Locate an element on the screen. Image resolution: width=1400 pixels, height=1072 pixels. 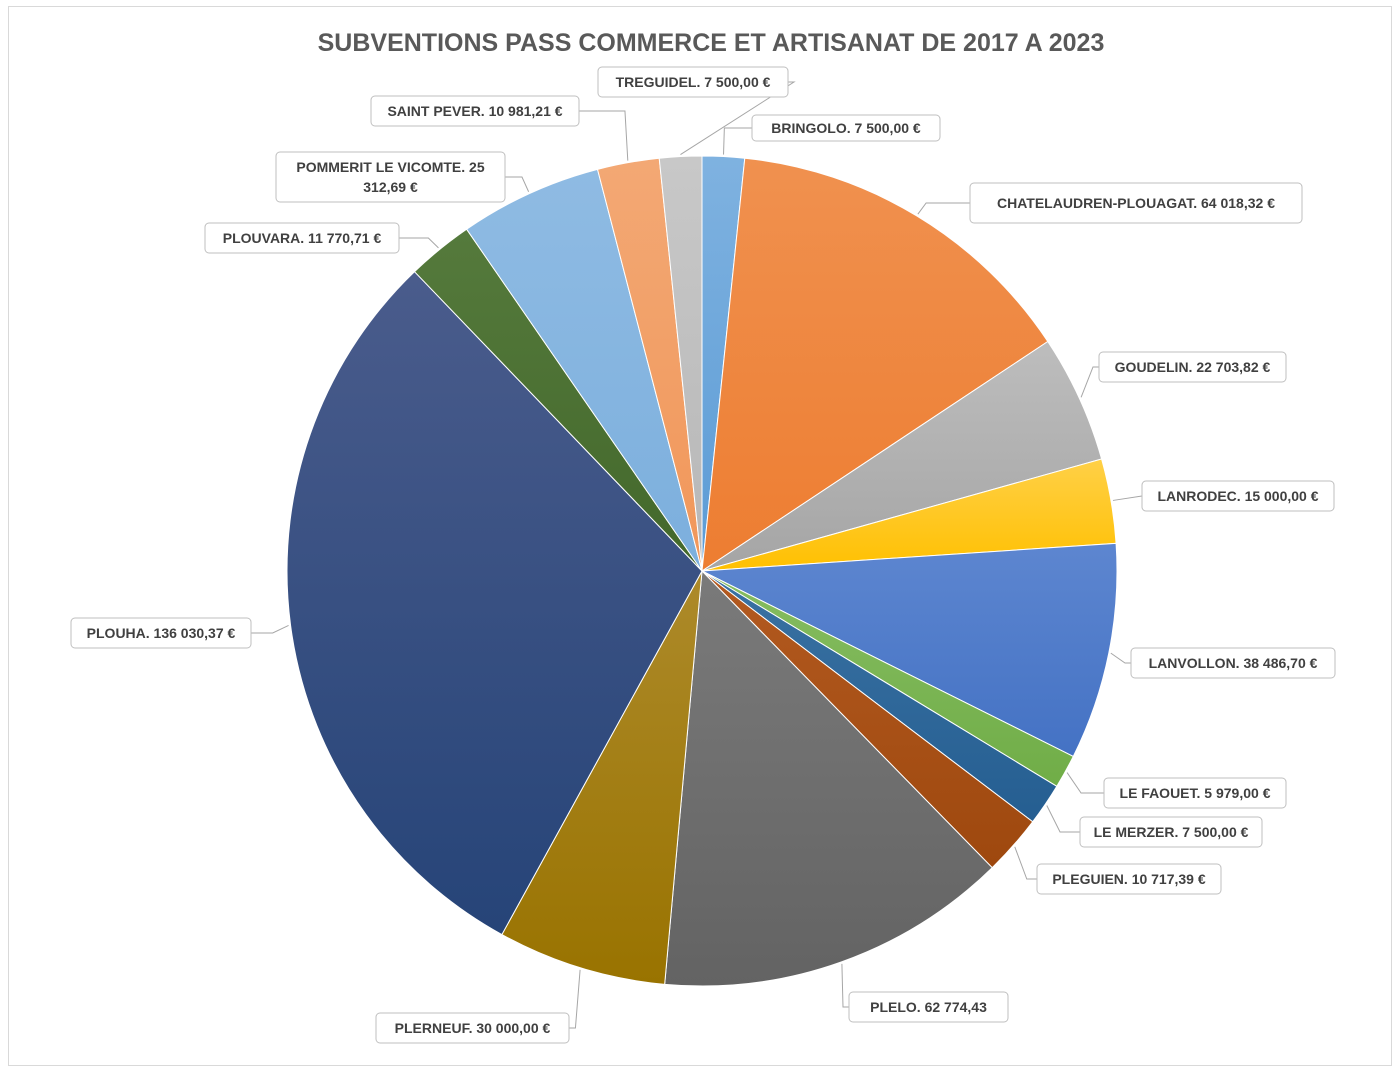
data-label-text: LE MERZER. 7 500,00 € is located at coordinates (1171, 832).